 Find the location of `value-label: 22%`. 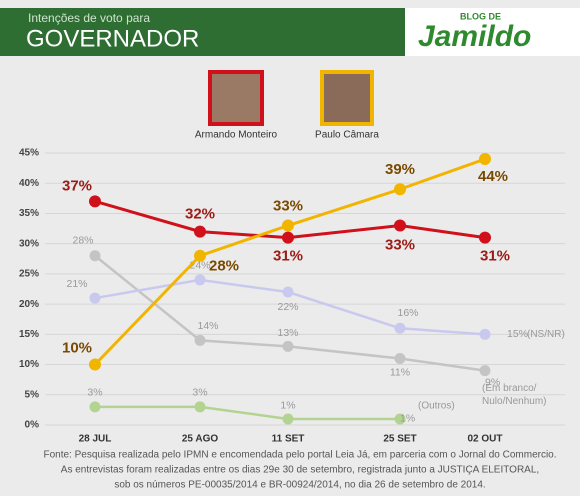

value-label: 22% is located at coordinates (287, 307).